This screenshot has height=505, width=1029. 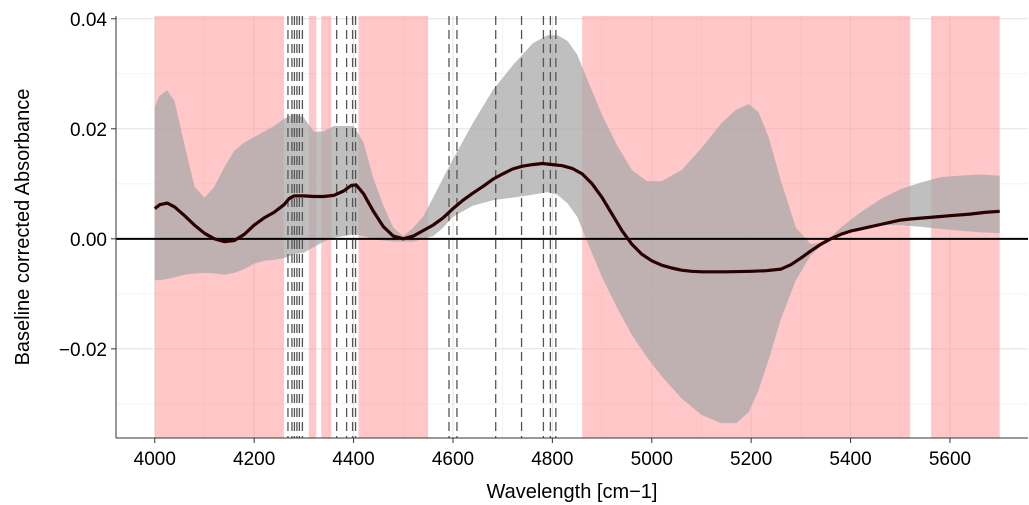 What do you see at coordinates (950, 459) in the screenshot?
I see `x-tick-label: 5600` at bounding box center [950, 459].